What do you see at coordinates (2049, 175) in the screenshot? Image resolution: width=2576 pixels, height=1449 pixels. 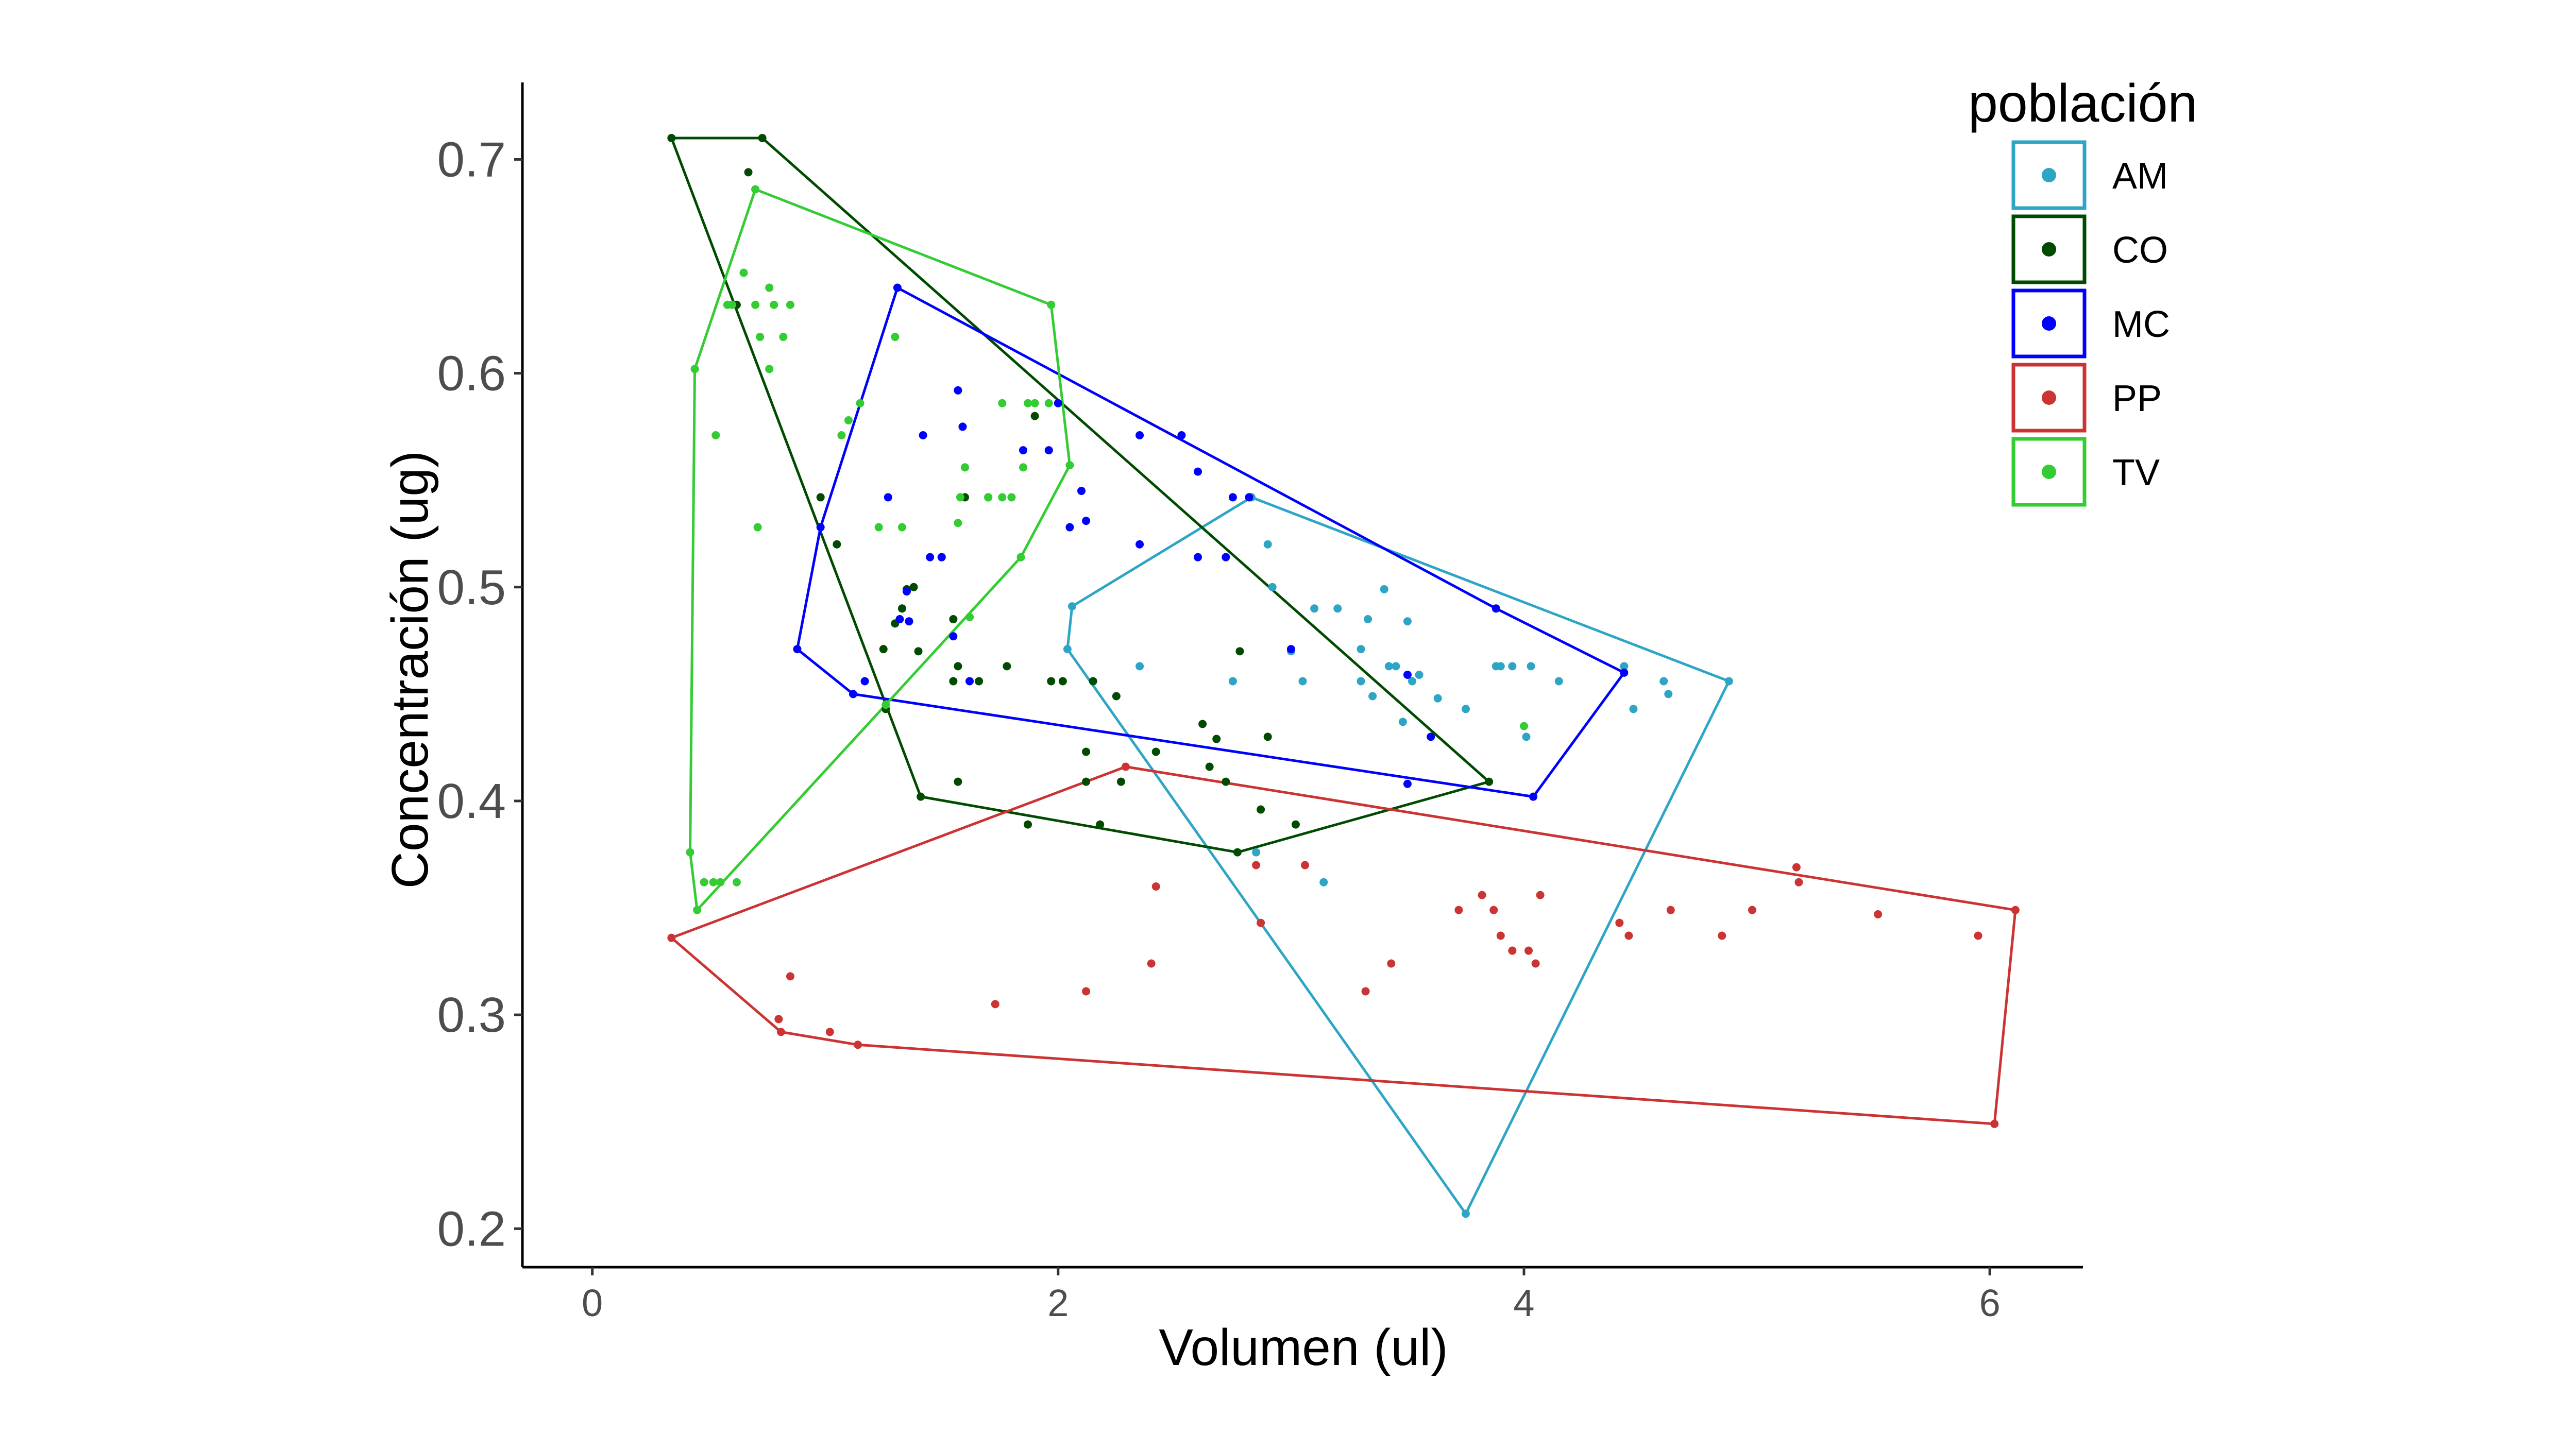 I see `legend-dot-am` at bounding box center [2049, 175].